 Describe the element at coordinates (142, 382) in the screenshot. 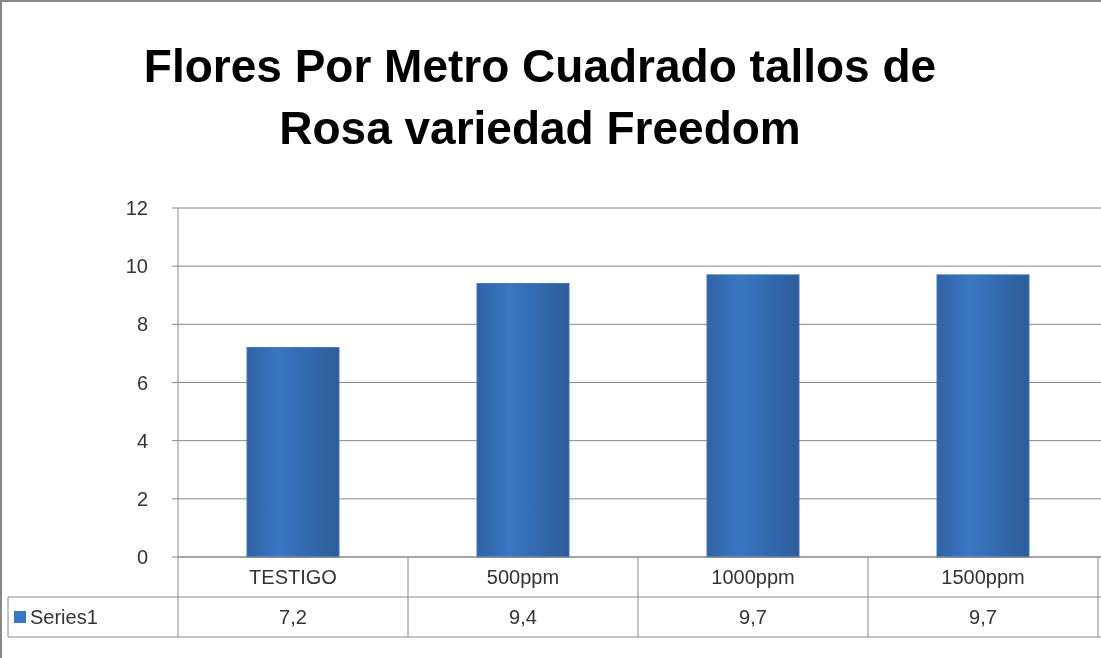

I see `y-tick-label: 6` at that location.